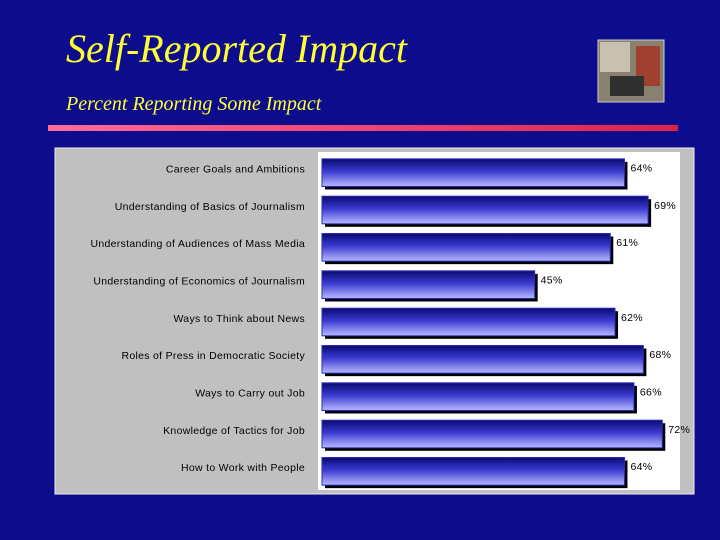  Describe the element at coordinates (235, 169) in the screenshot. I see `category-label: Career Goals and Ambitions` at that location.